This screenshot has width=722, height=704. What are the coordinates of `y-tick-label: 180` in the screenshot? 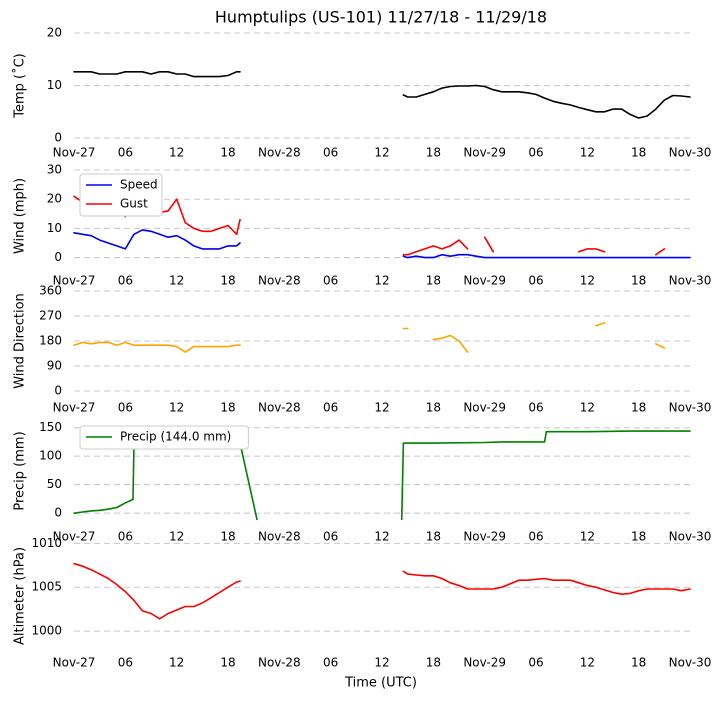 It's located at (50, 341).